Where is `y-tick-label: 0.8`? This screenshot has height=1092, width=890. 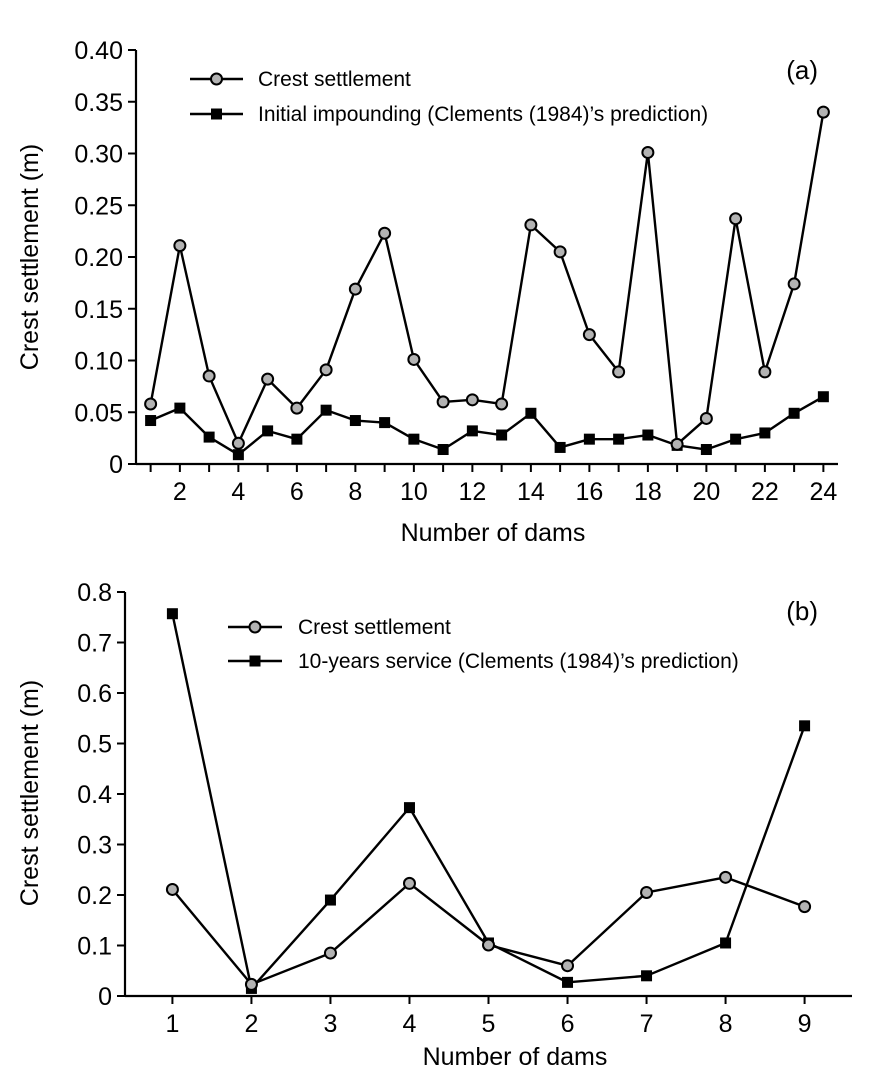
y-tick-label: 0.8 is located at coordinates (94, 593).